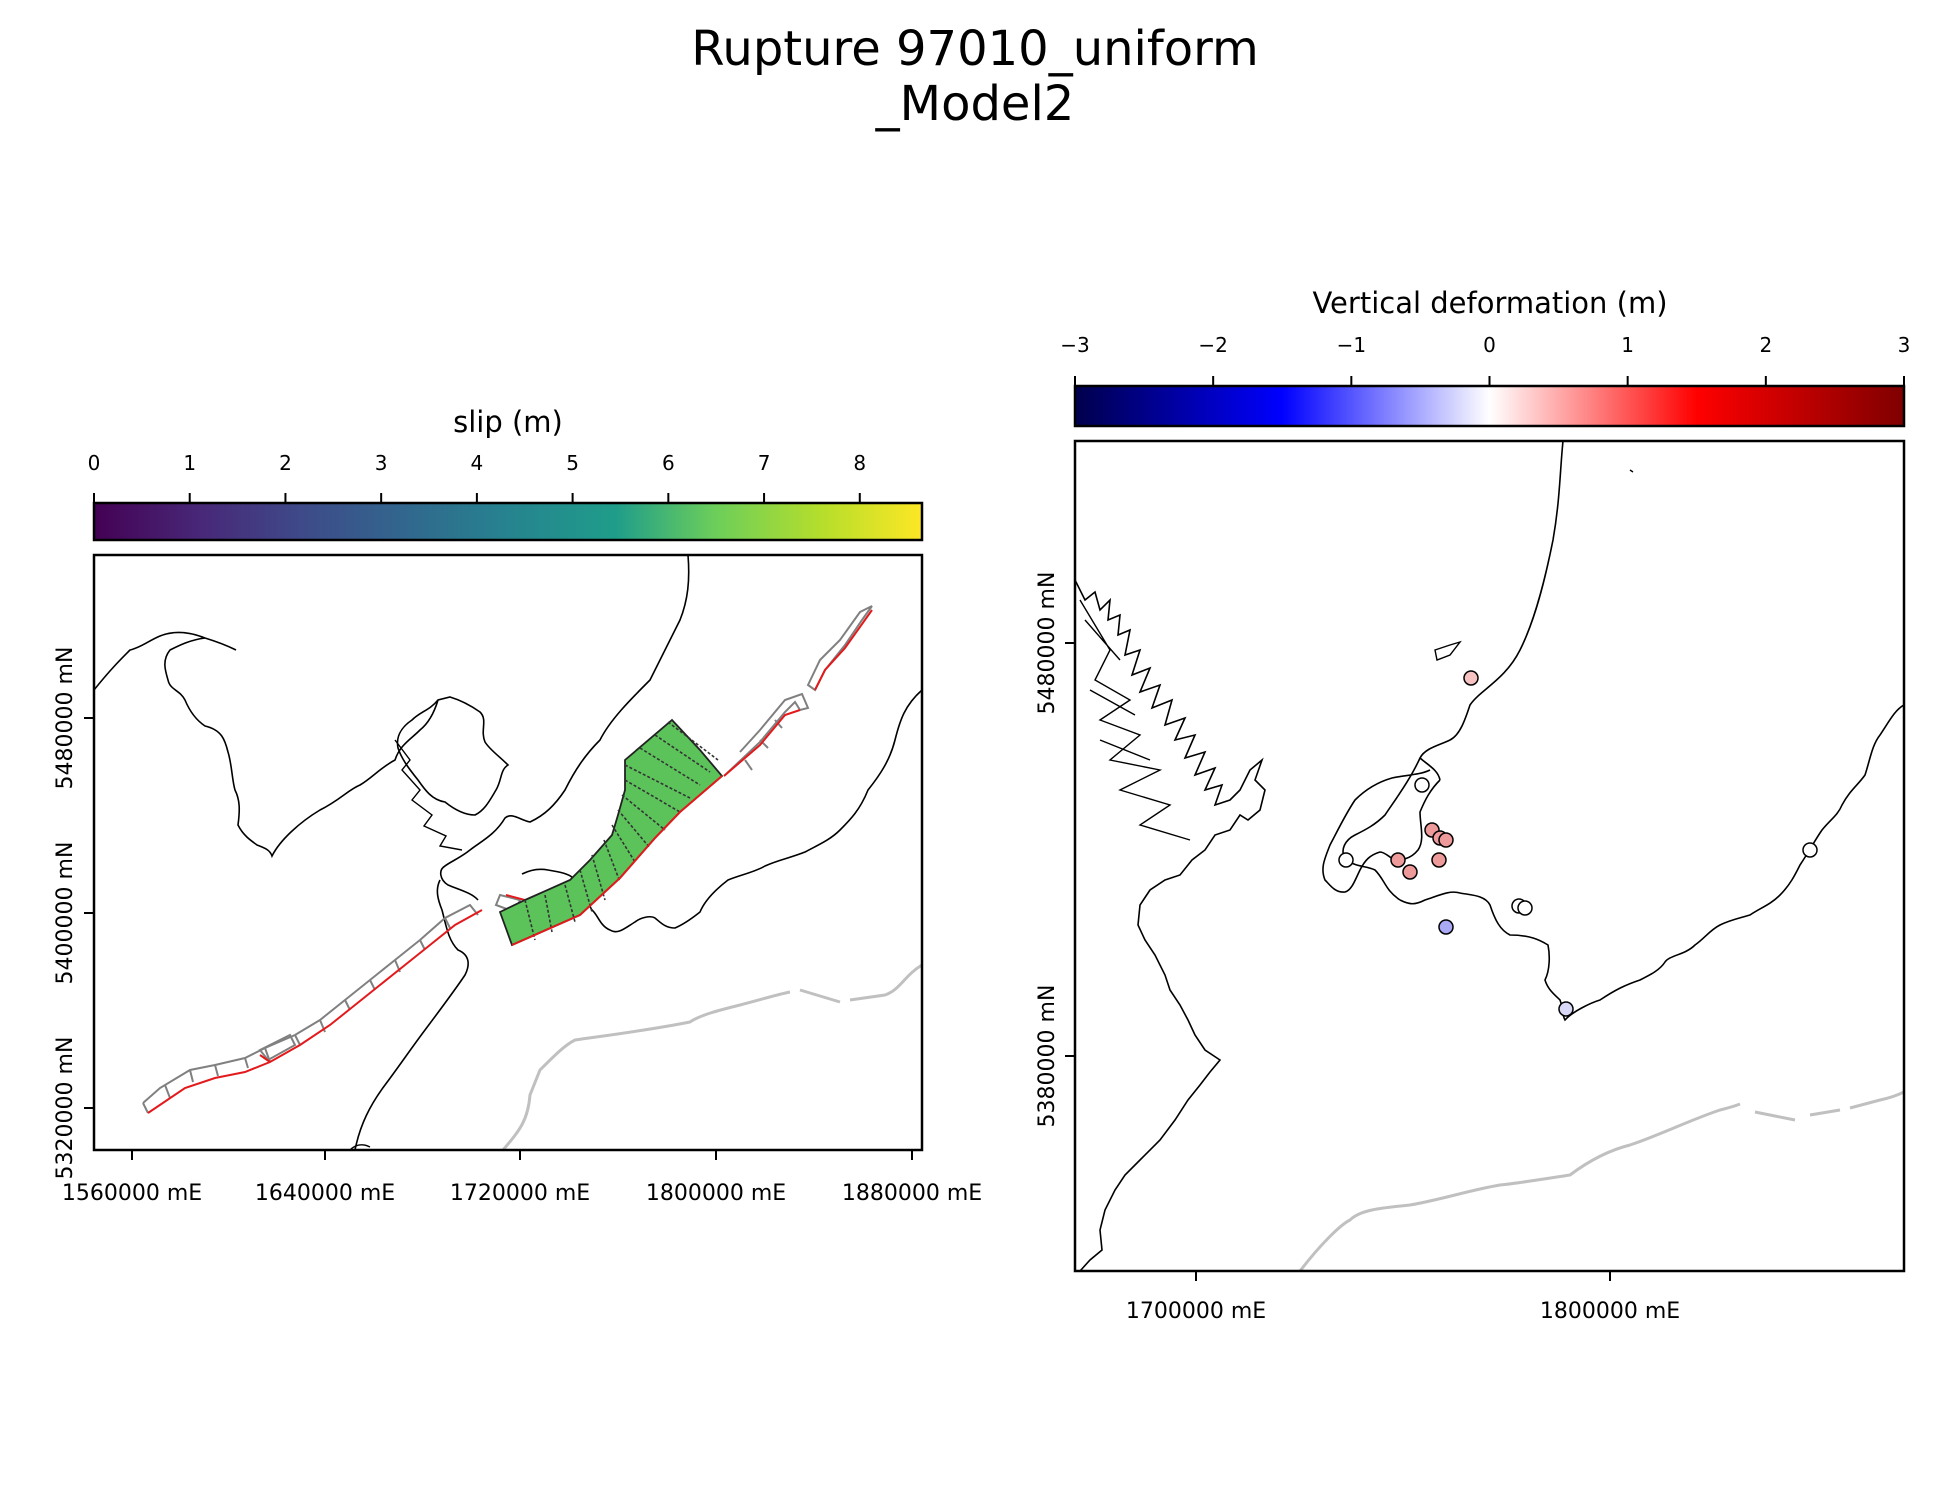 The height and width of the screenshot is (1500, 1950). Describe the element at coordinates (1489, 345) in the screenshot. I see `deformation-colorbar-tick-label: 0` at that location.